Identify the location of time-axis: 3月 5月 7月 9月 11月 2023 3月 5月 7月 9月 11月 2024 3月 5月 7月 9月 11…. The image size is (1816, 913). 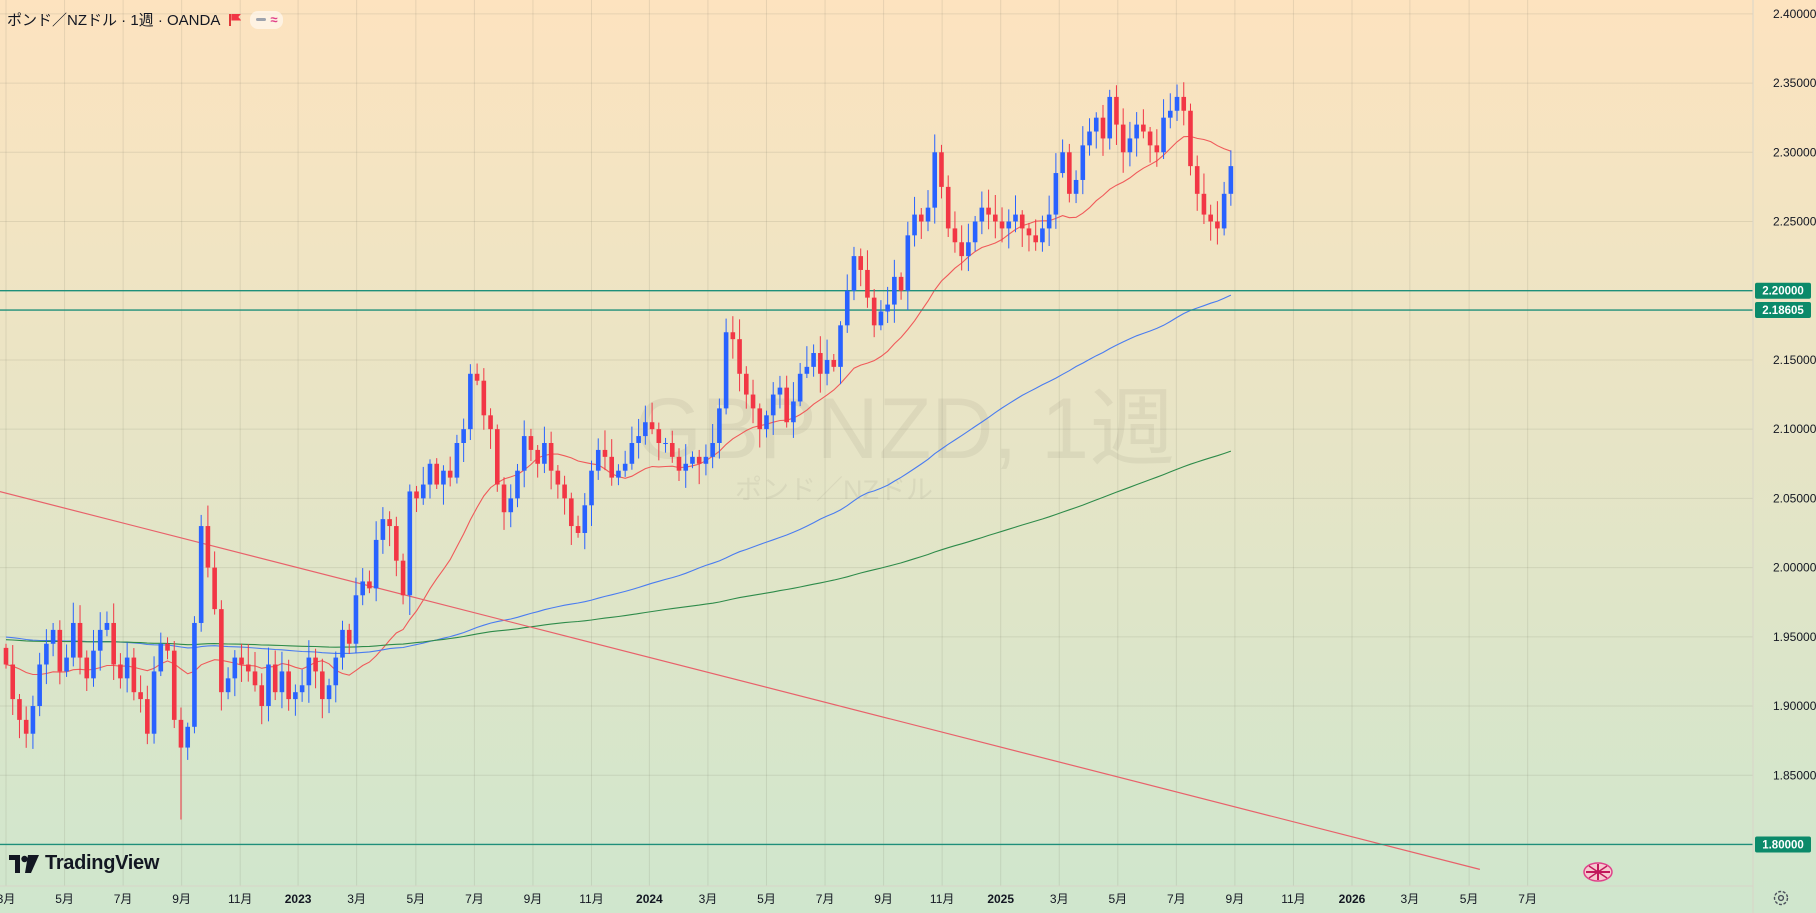
(768, 899).